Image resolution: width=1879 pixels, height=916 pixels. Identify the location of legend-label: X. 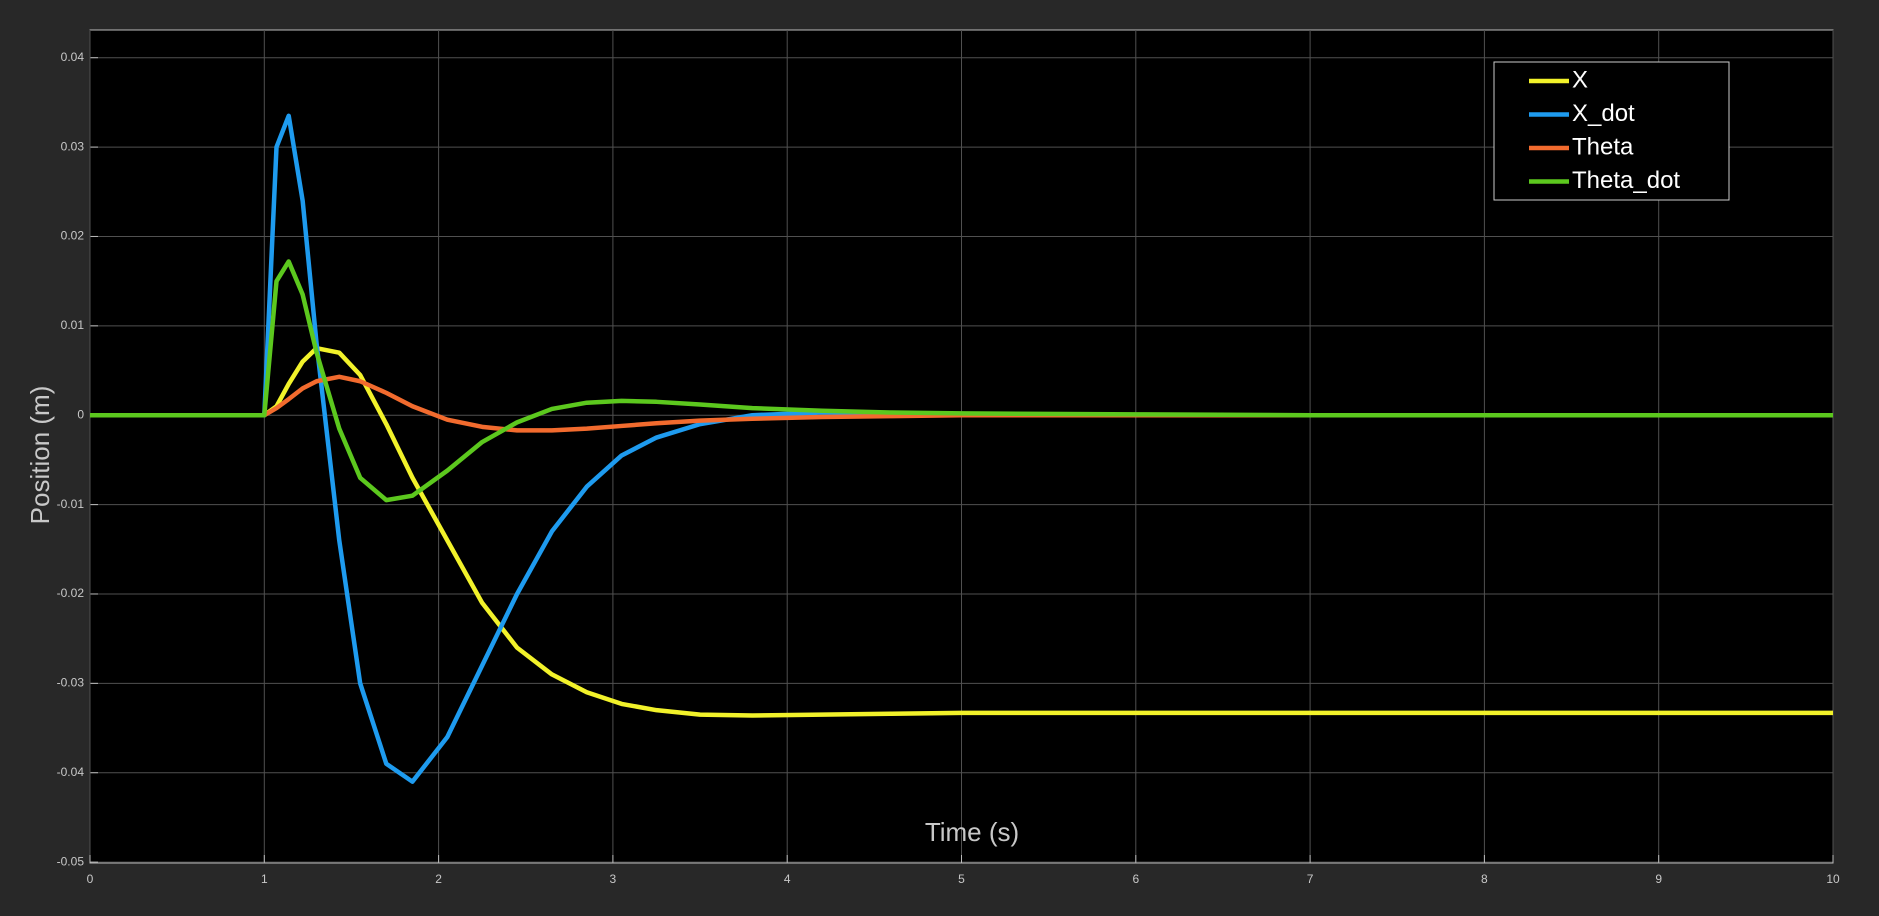
(1580, 79).